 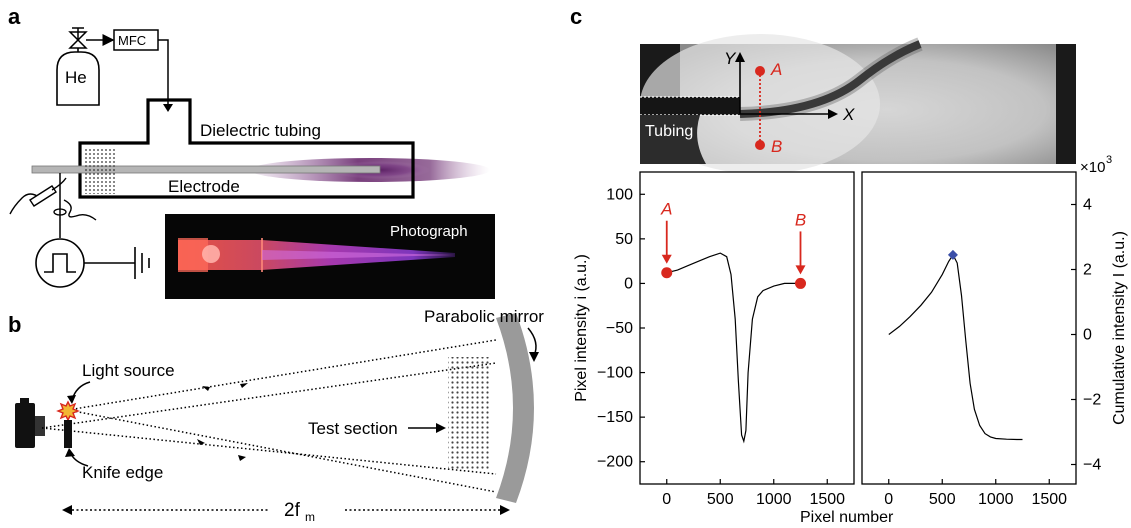 What do you see at coordinates (429, 231) in the screenshot?
I see `photograph-label: Photograph` at bounding box center [429, 231].